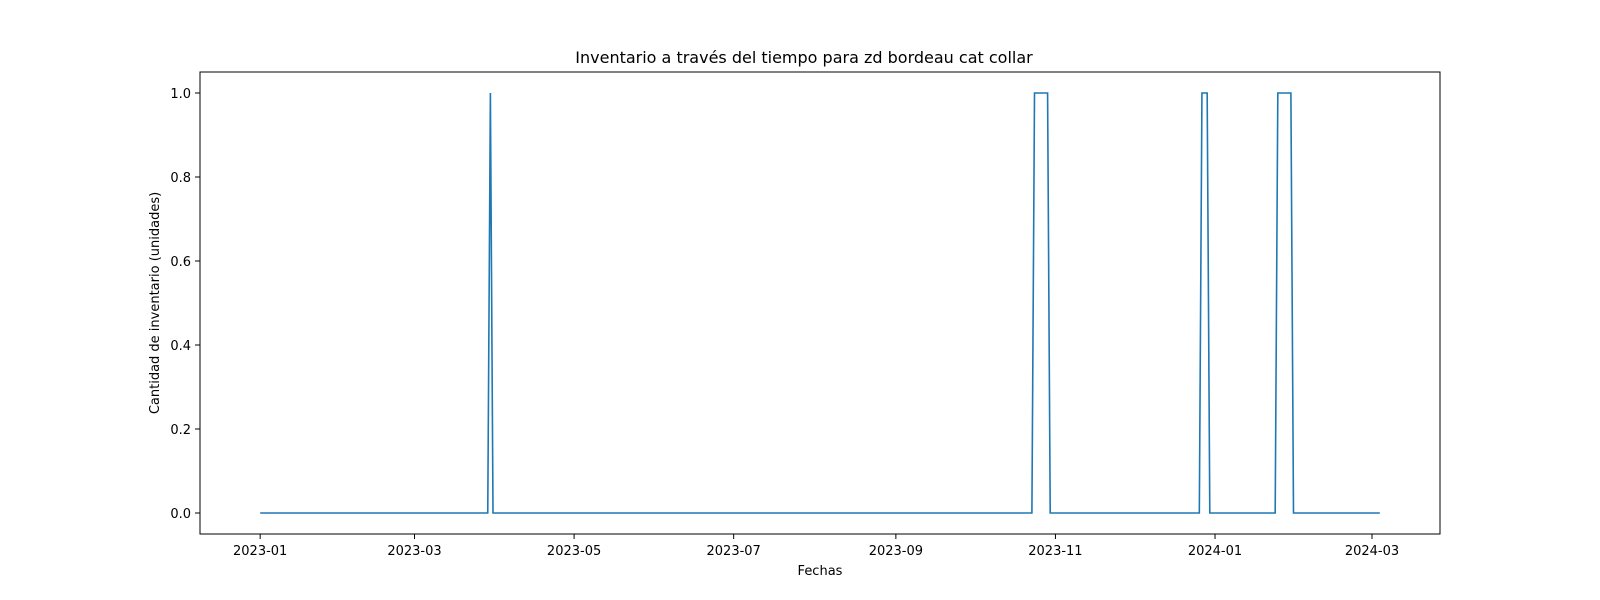  I want to click on y-tick-label: 0.6, so click(180, 262).